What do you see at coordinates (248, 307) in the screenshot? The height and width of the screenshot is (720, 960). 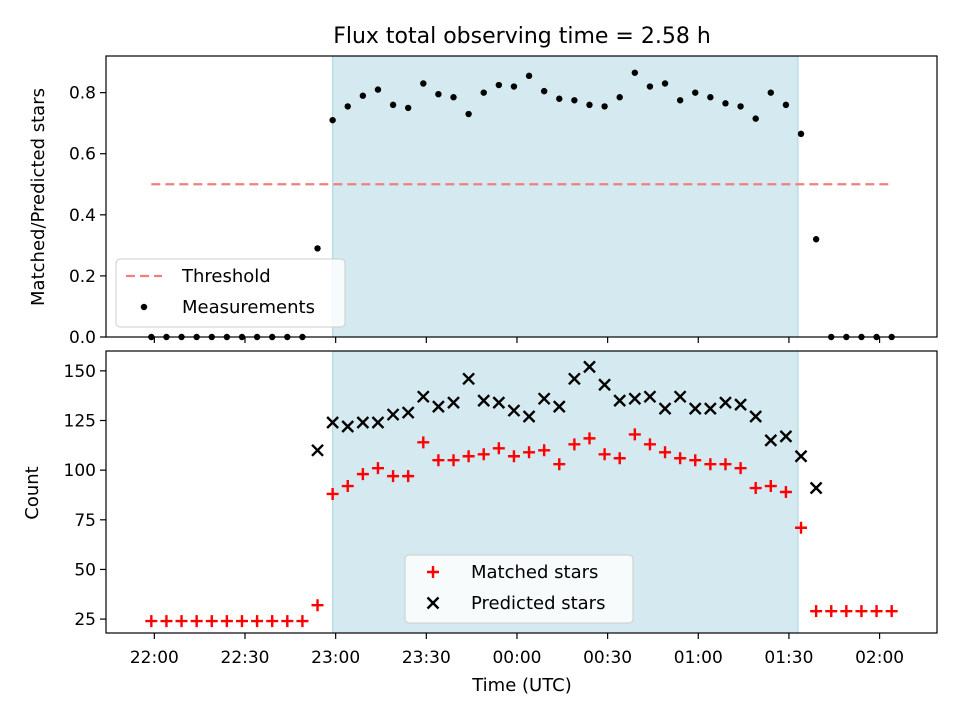 I see `legend-label: Measurements` at bounding box center [248, 307].